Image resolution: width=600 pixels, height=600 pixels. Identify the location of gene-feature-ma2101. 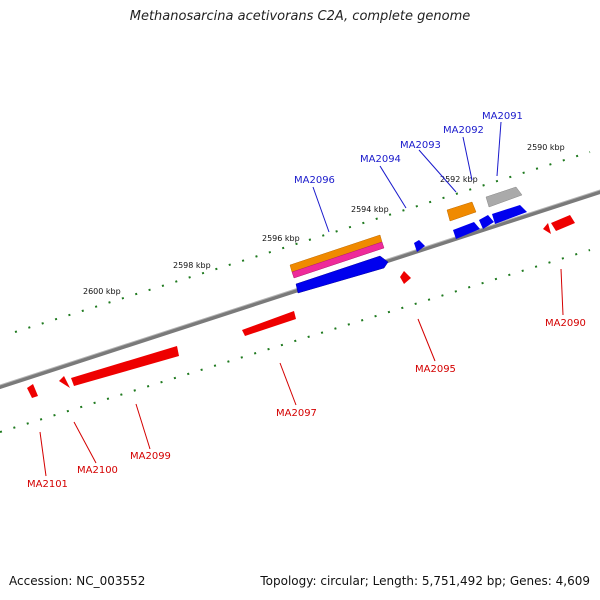
(32, 391).